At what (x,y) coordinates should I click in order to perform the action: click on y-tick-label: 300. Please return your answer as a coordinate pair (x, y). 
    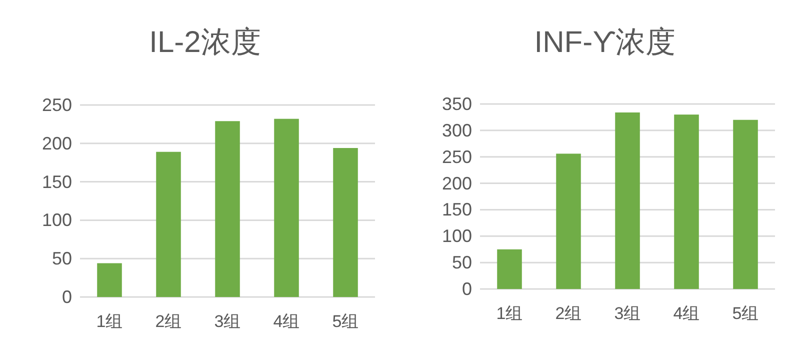
    Looking at the image, I should click on (457, 130).